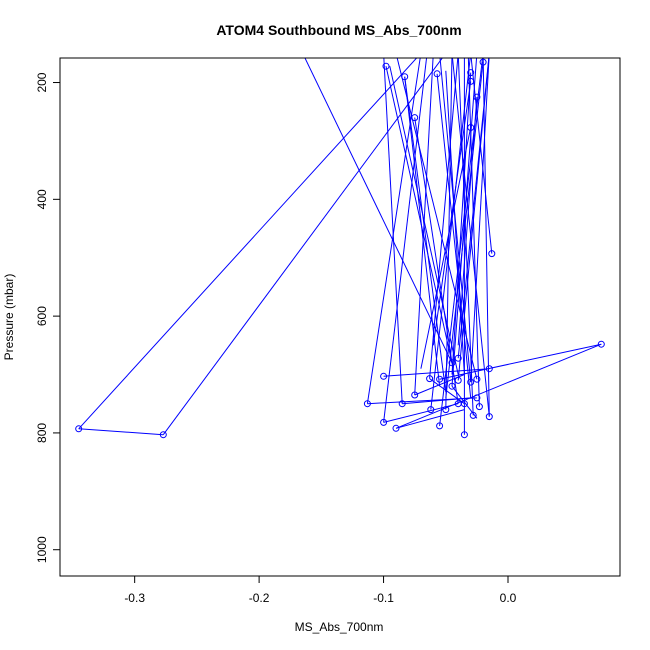 This screenshot has width=650, height=650. What do you see at coordinates (9, 317) in the screenshot?
I see `y-axis-label: Pressure (mbar)` at bounding box center [9, 317].